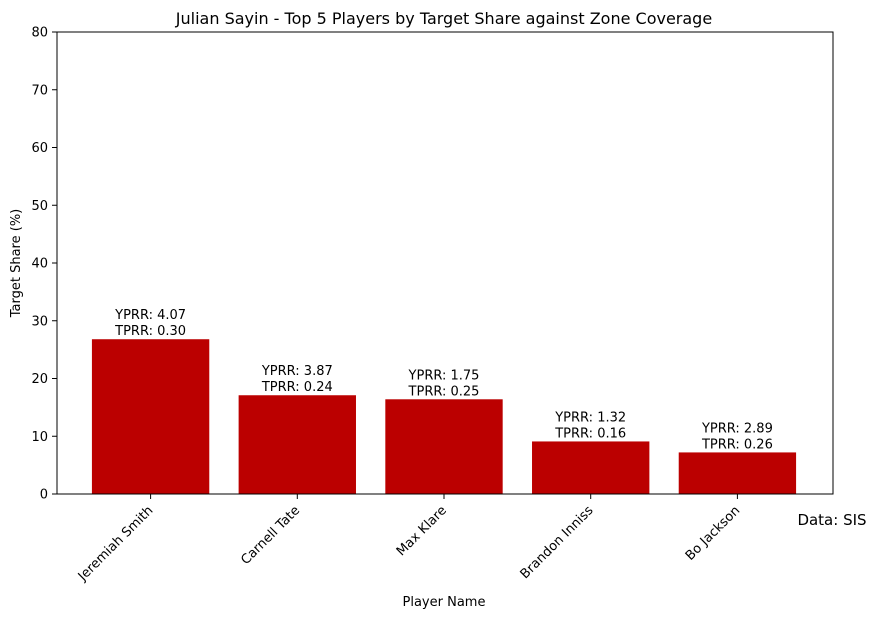  I want to click on x-axis-label: Player Name, so click(444, 602).